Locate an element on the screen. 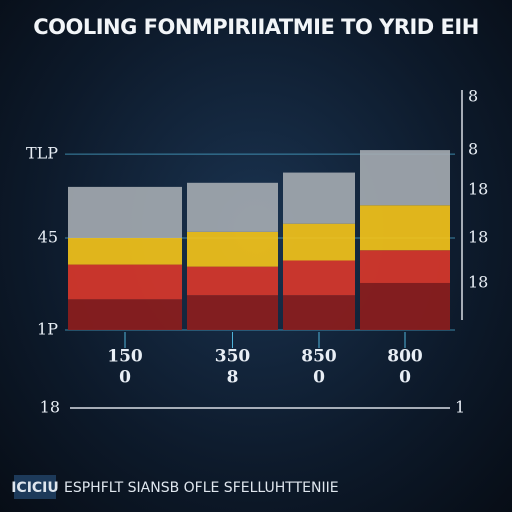 The width and height of the screenshot is (512, 512). footer-logo: ICICIU is located at coordinates (35, 488).